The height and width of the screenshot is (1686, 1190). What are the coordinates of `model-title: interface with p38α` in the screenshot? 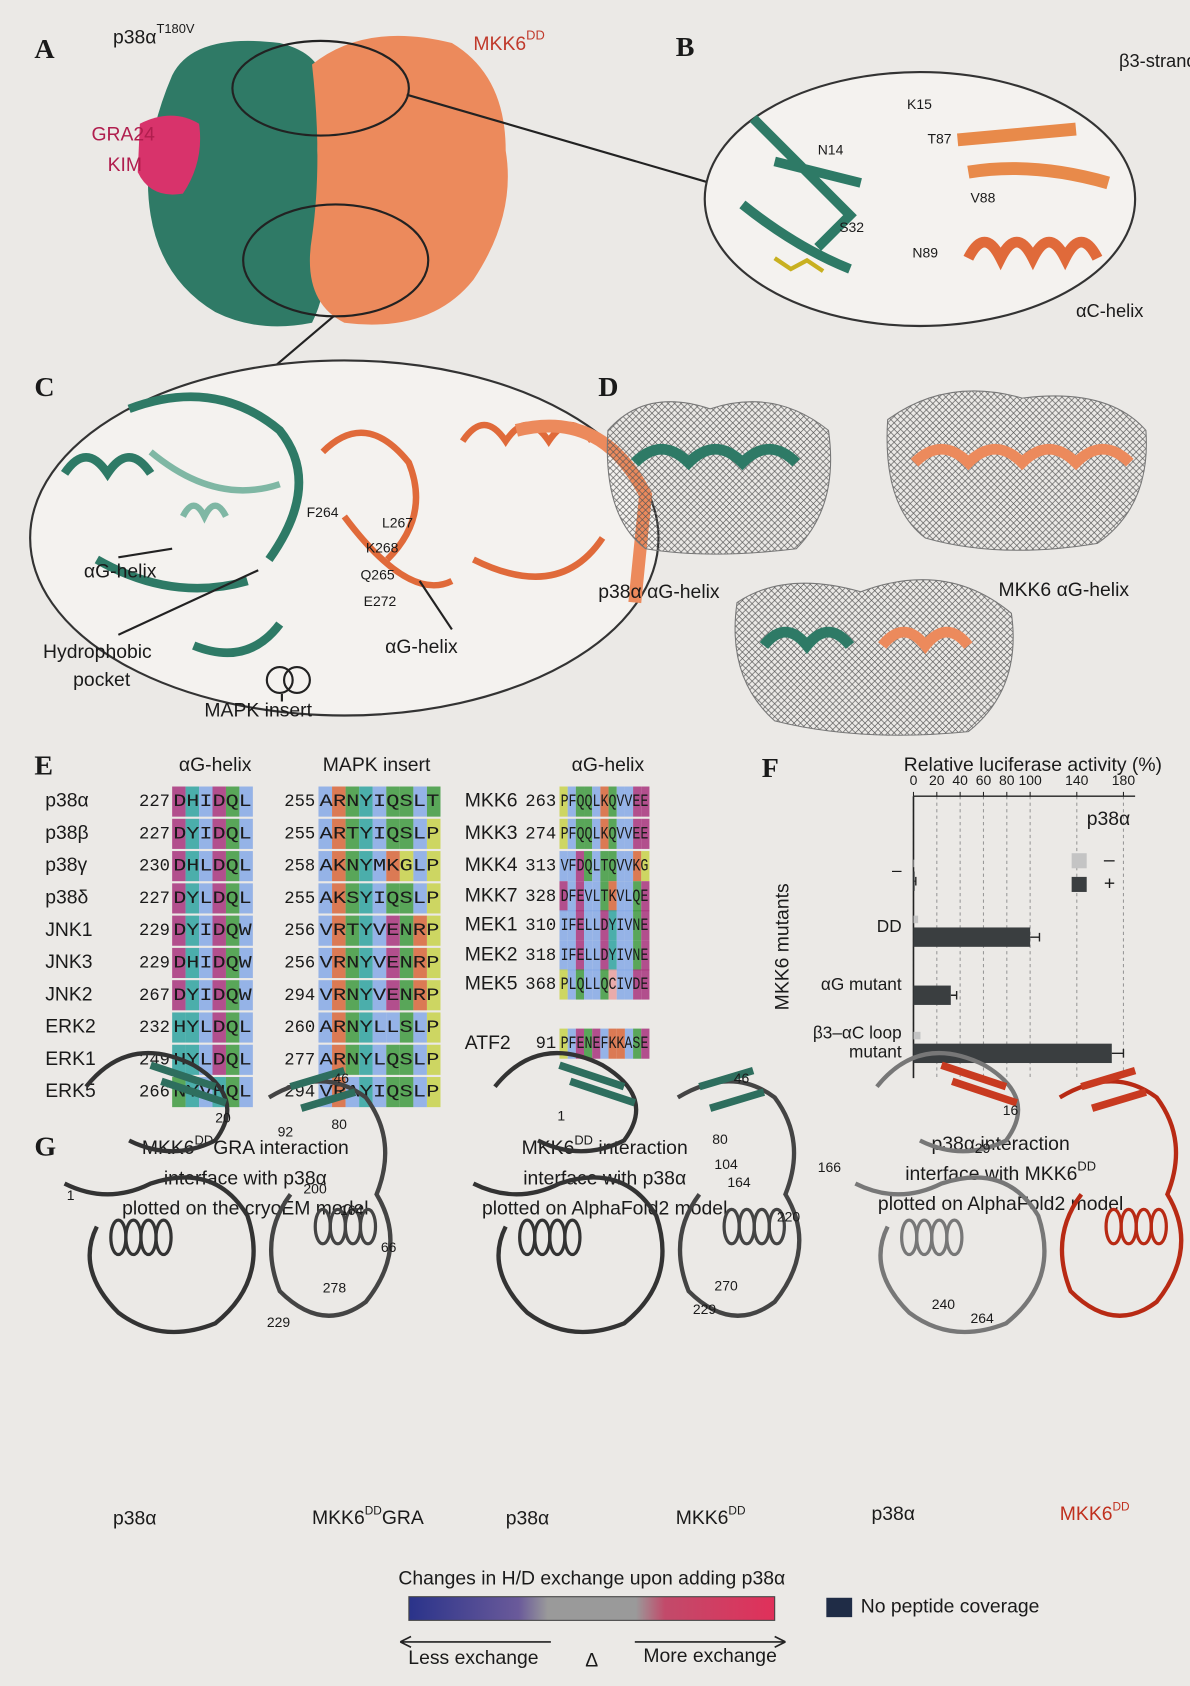 It's located at (245, 1178).